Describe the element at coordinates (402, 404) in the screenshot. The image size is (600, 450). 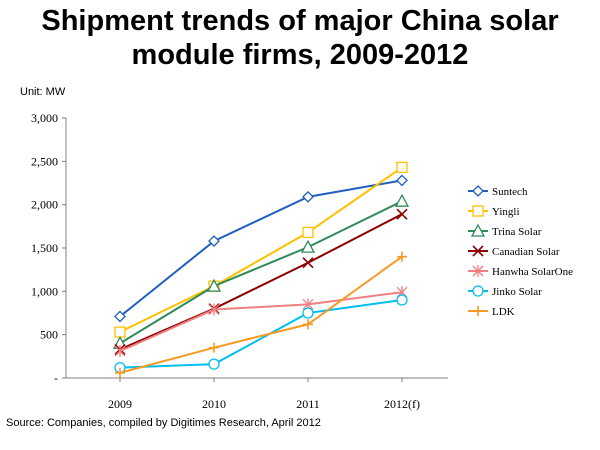
I see `x-tick-label: 2012(f)` at that location.